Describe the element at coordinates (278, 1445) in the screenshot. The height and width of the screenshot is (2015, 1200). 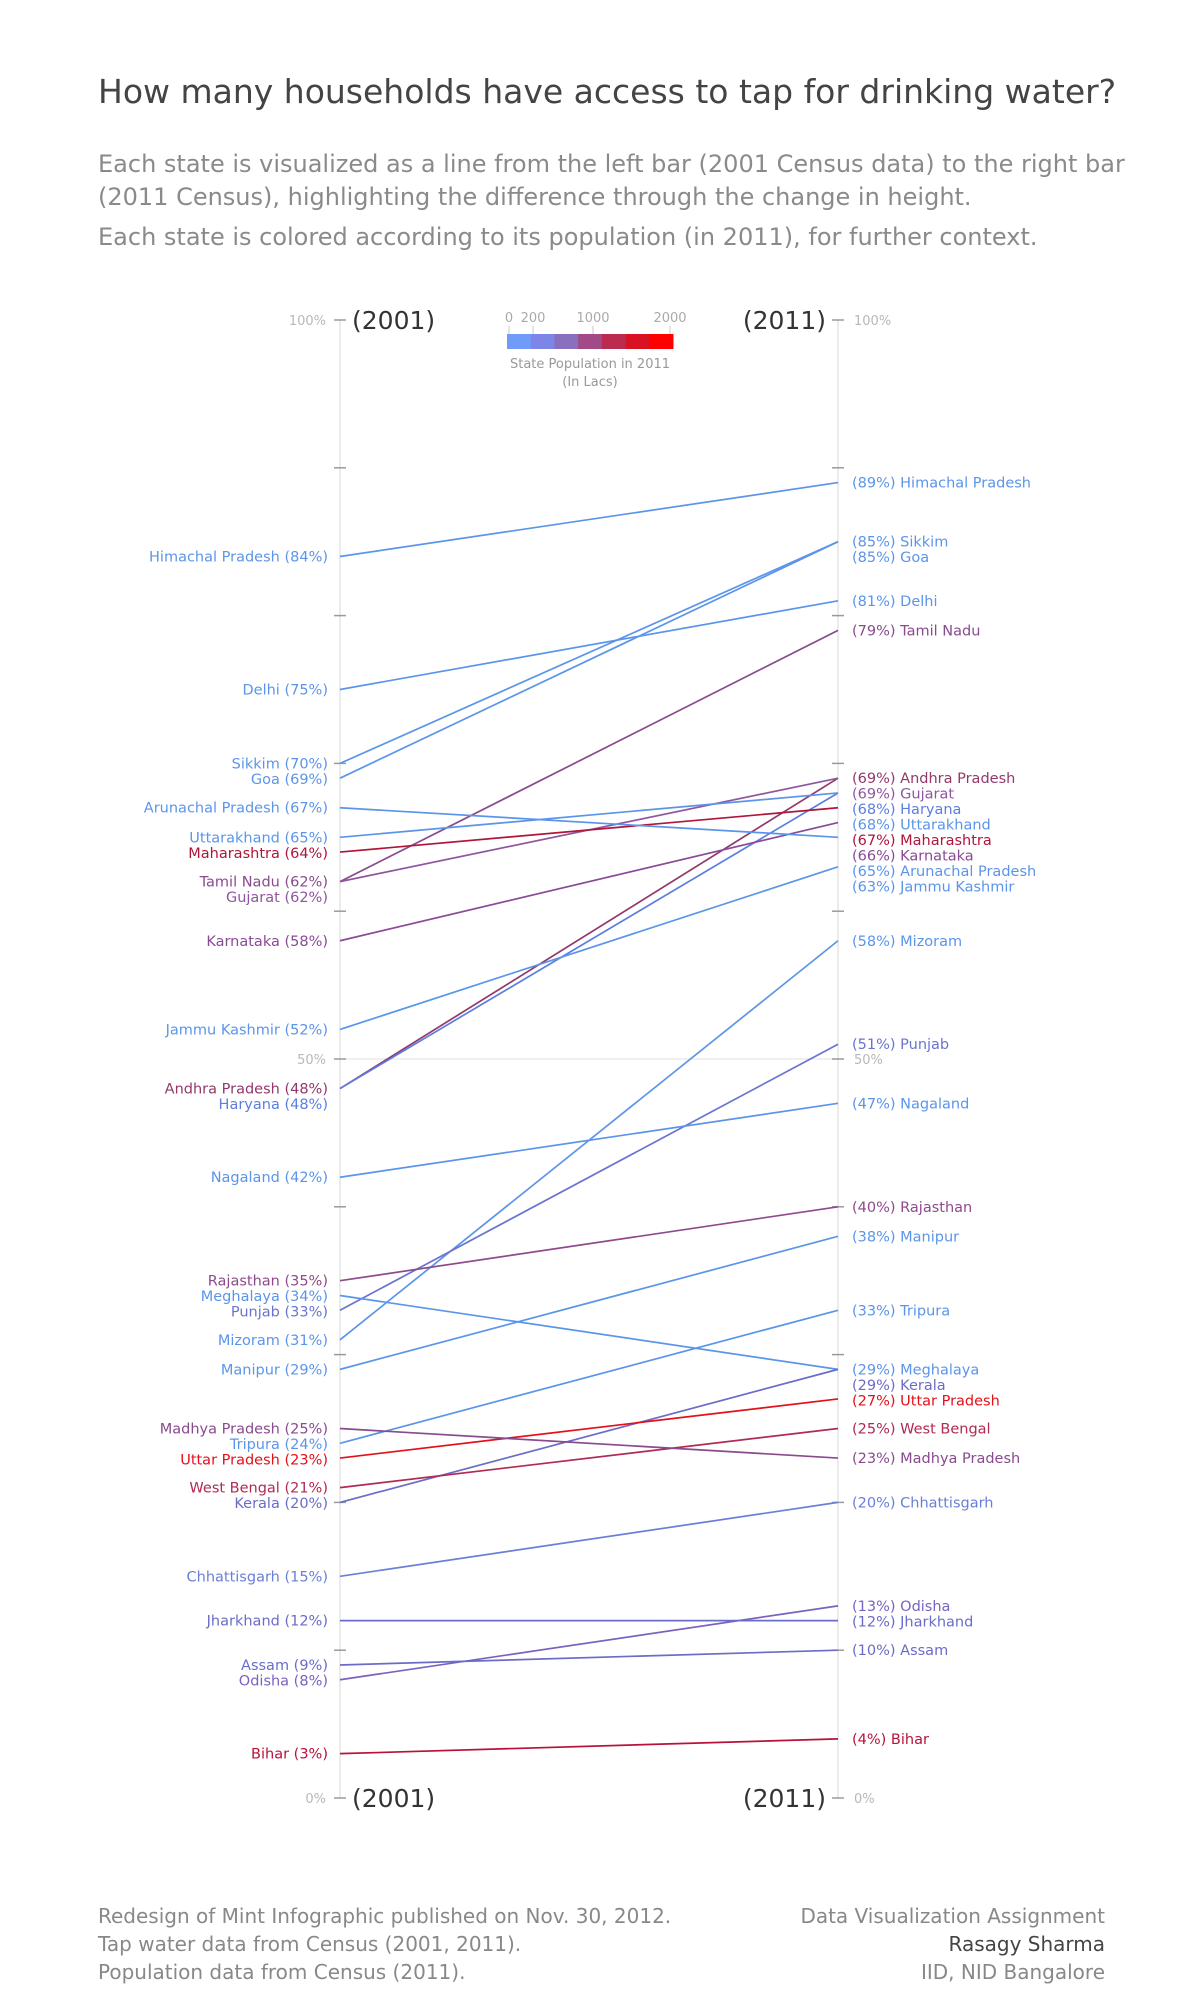
I see `state-label-2001: Tripura (24%)` at that location.